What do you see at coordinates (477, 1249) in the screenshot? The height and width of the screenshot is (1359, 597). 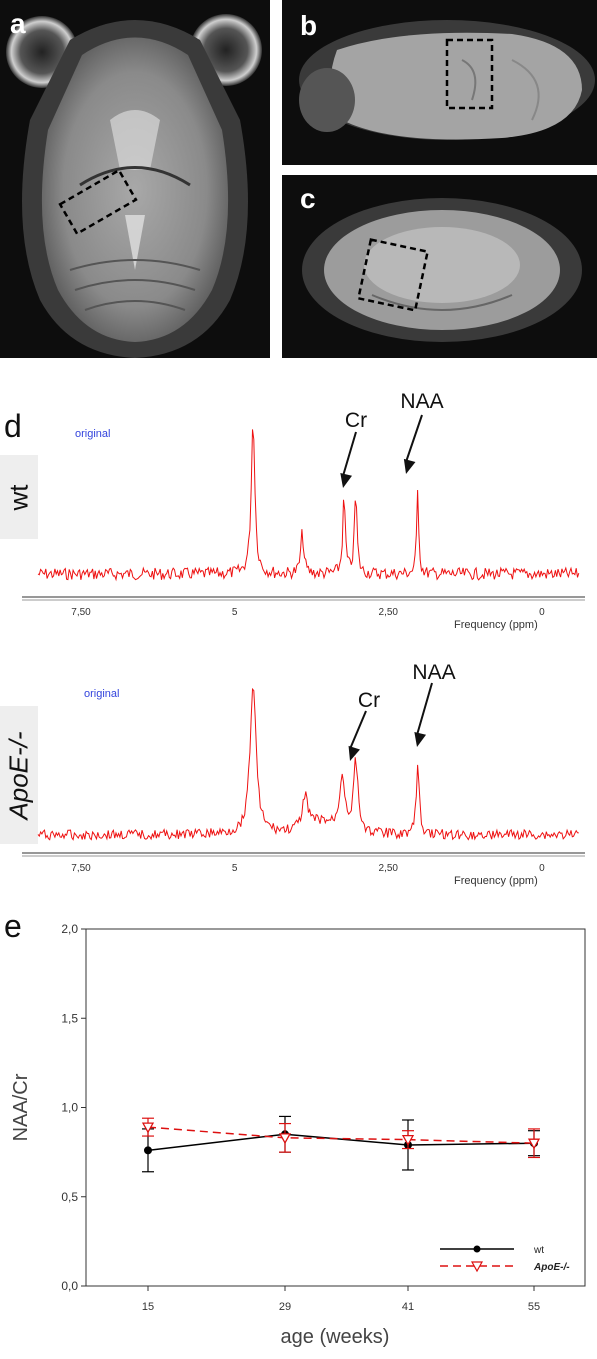 I see `legend-marker-wt` at bounding box center [477, 1249].